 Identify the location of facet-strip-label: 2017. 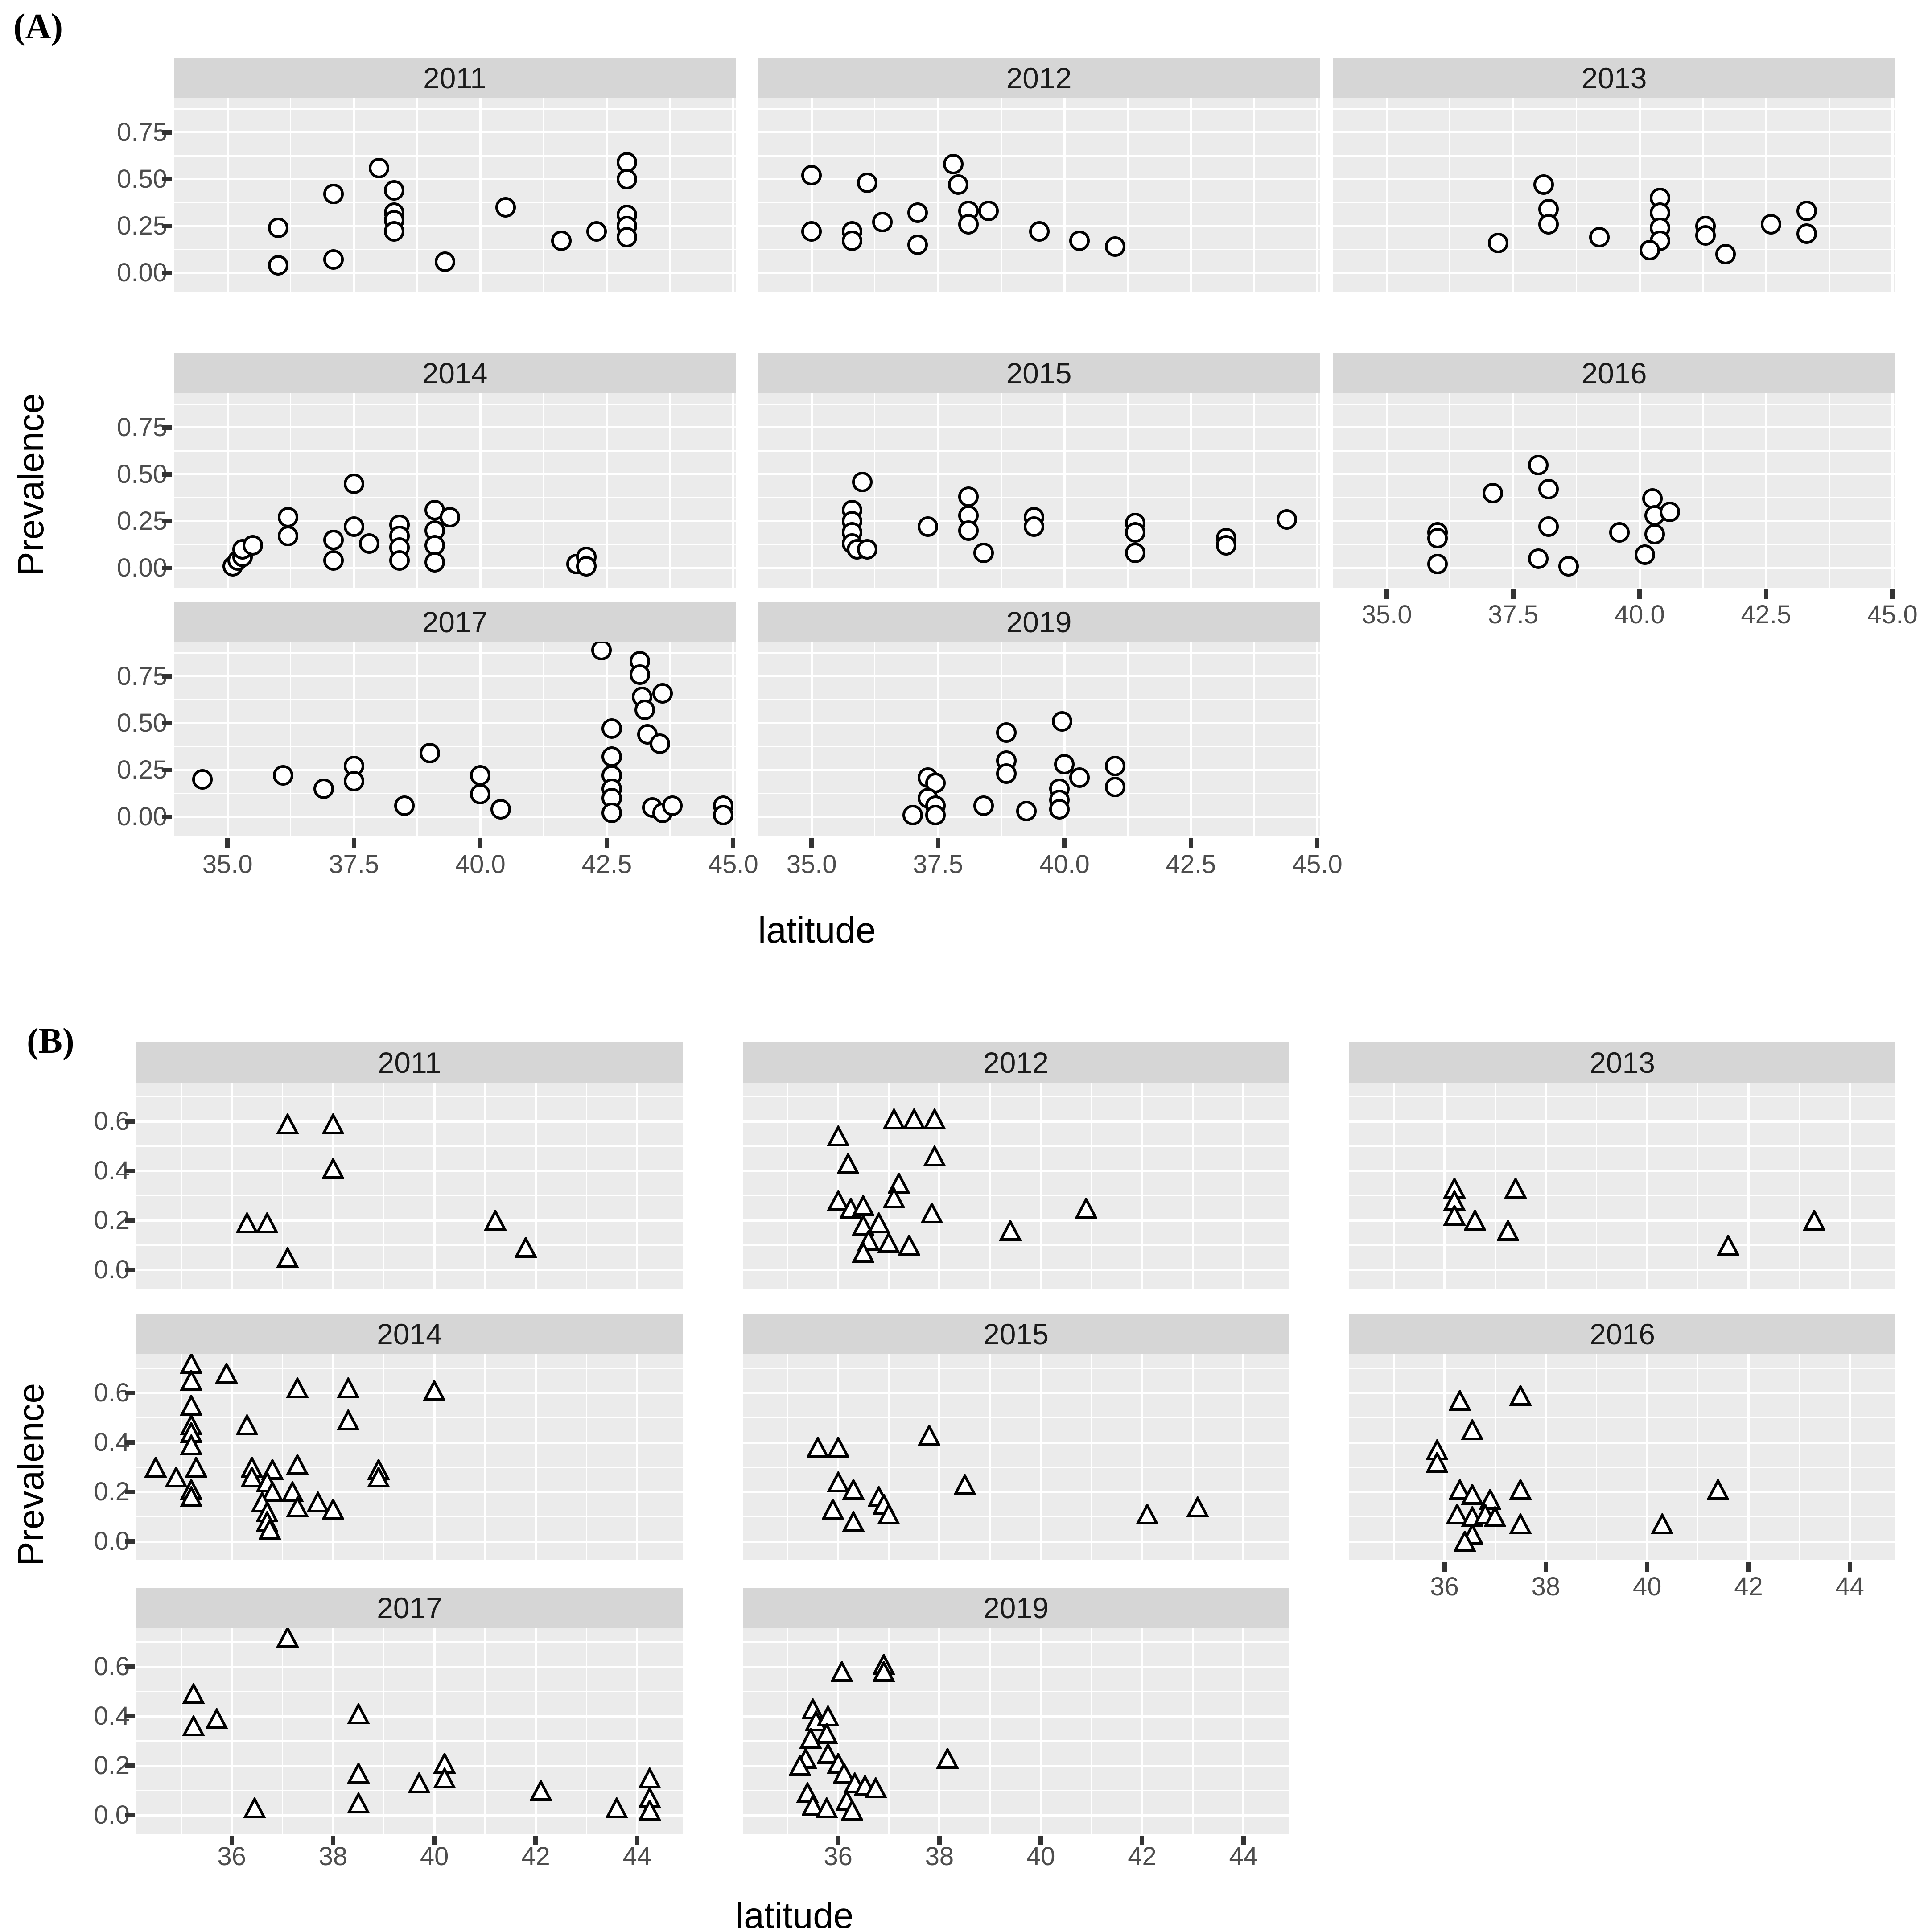
(409, 1608).